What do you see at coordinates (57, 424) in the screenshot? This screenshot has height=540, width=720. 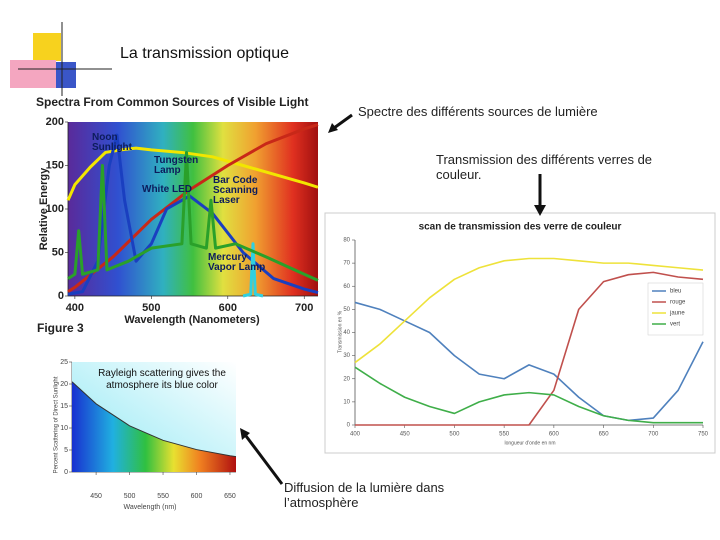 I see `y-axis-title: Percent Scattering of Direct Sunlight` at bounding box center [57, 424].